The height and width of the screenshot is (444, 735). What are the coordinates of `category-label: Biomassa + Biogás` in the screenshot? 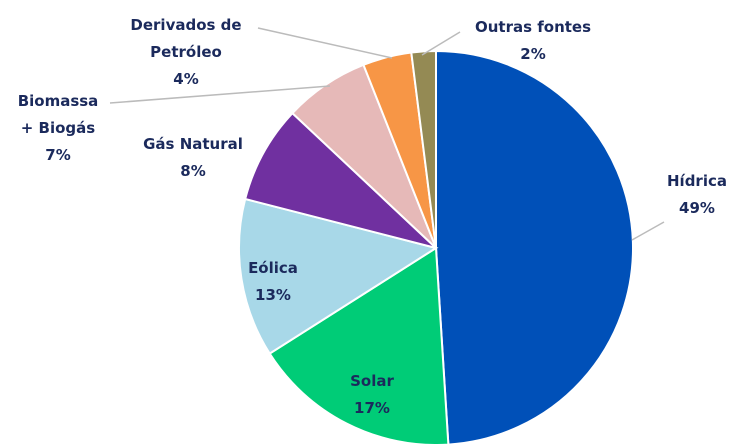 It's located at (58, 114).